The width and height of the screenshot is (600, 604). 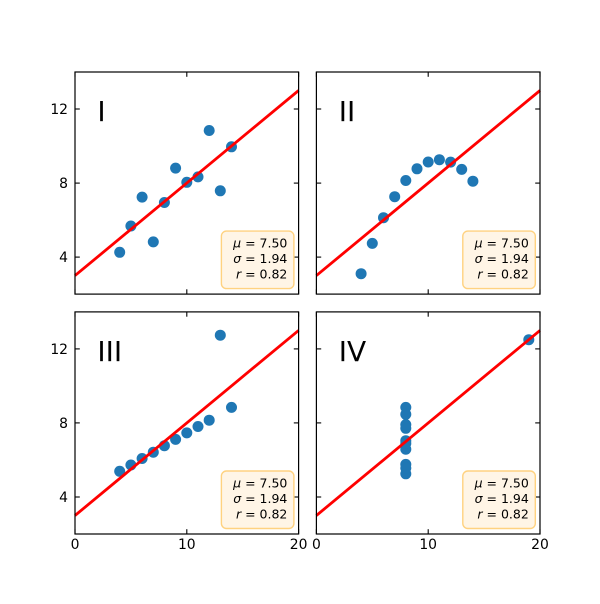 What do you see at coordinates (352, 351) in the screenshot?
I see `panel-title: IV` at bounding box center [352, 351].